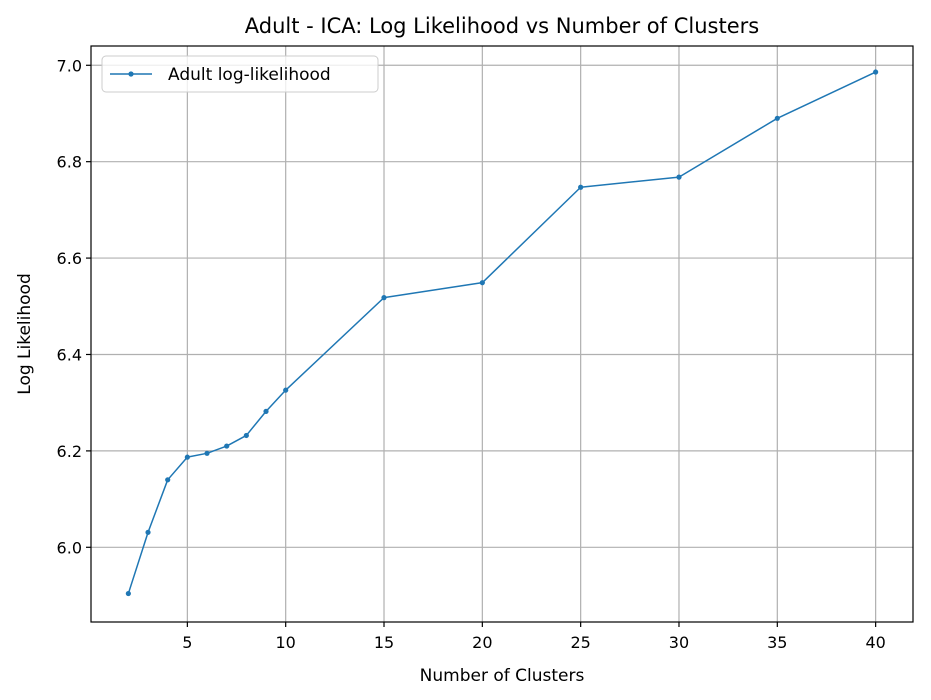 This screenshot has height=700, width=931. I want to click on y-tick-label: 6.4, so click(69, 354).